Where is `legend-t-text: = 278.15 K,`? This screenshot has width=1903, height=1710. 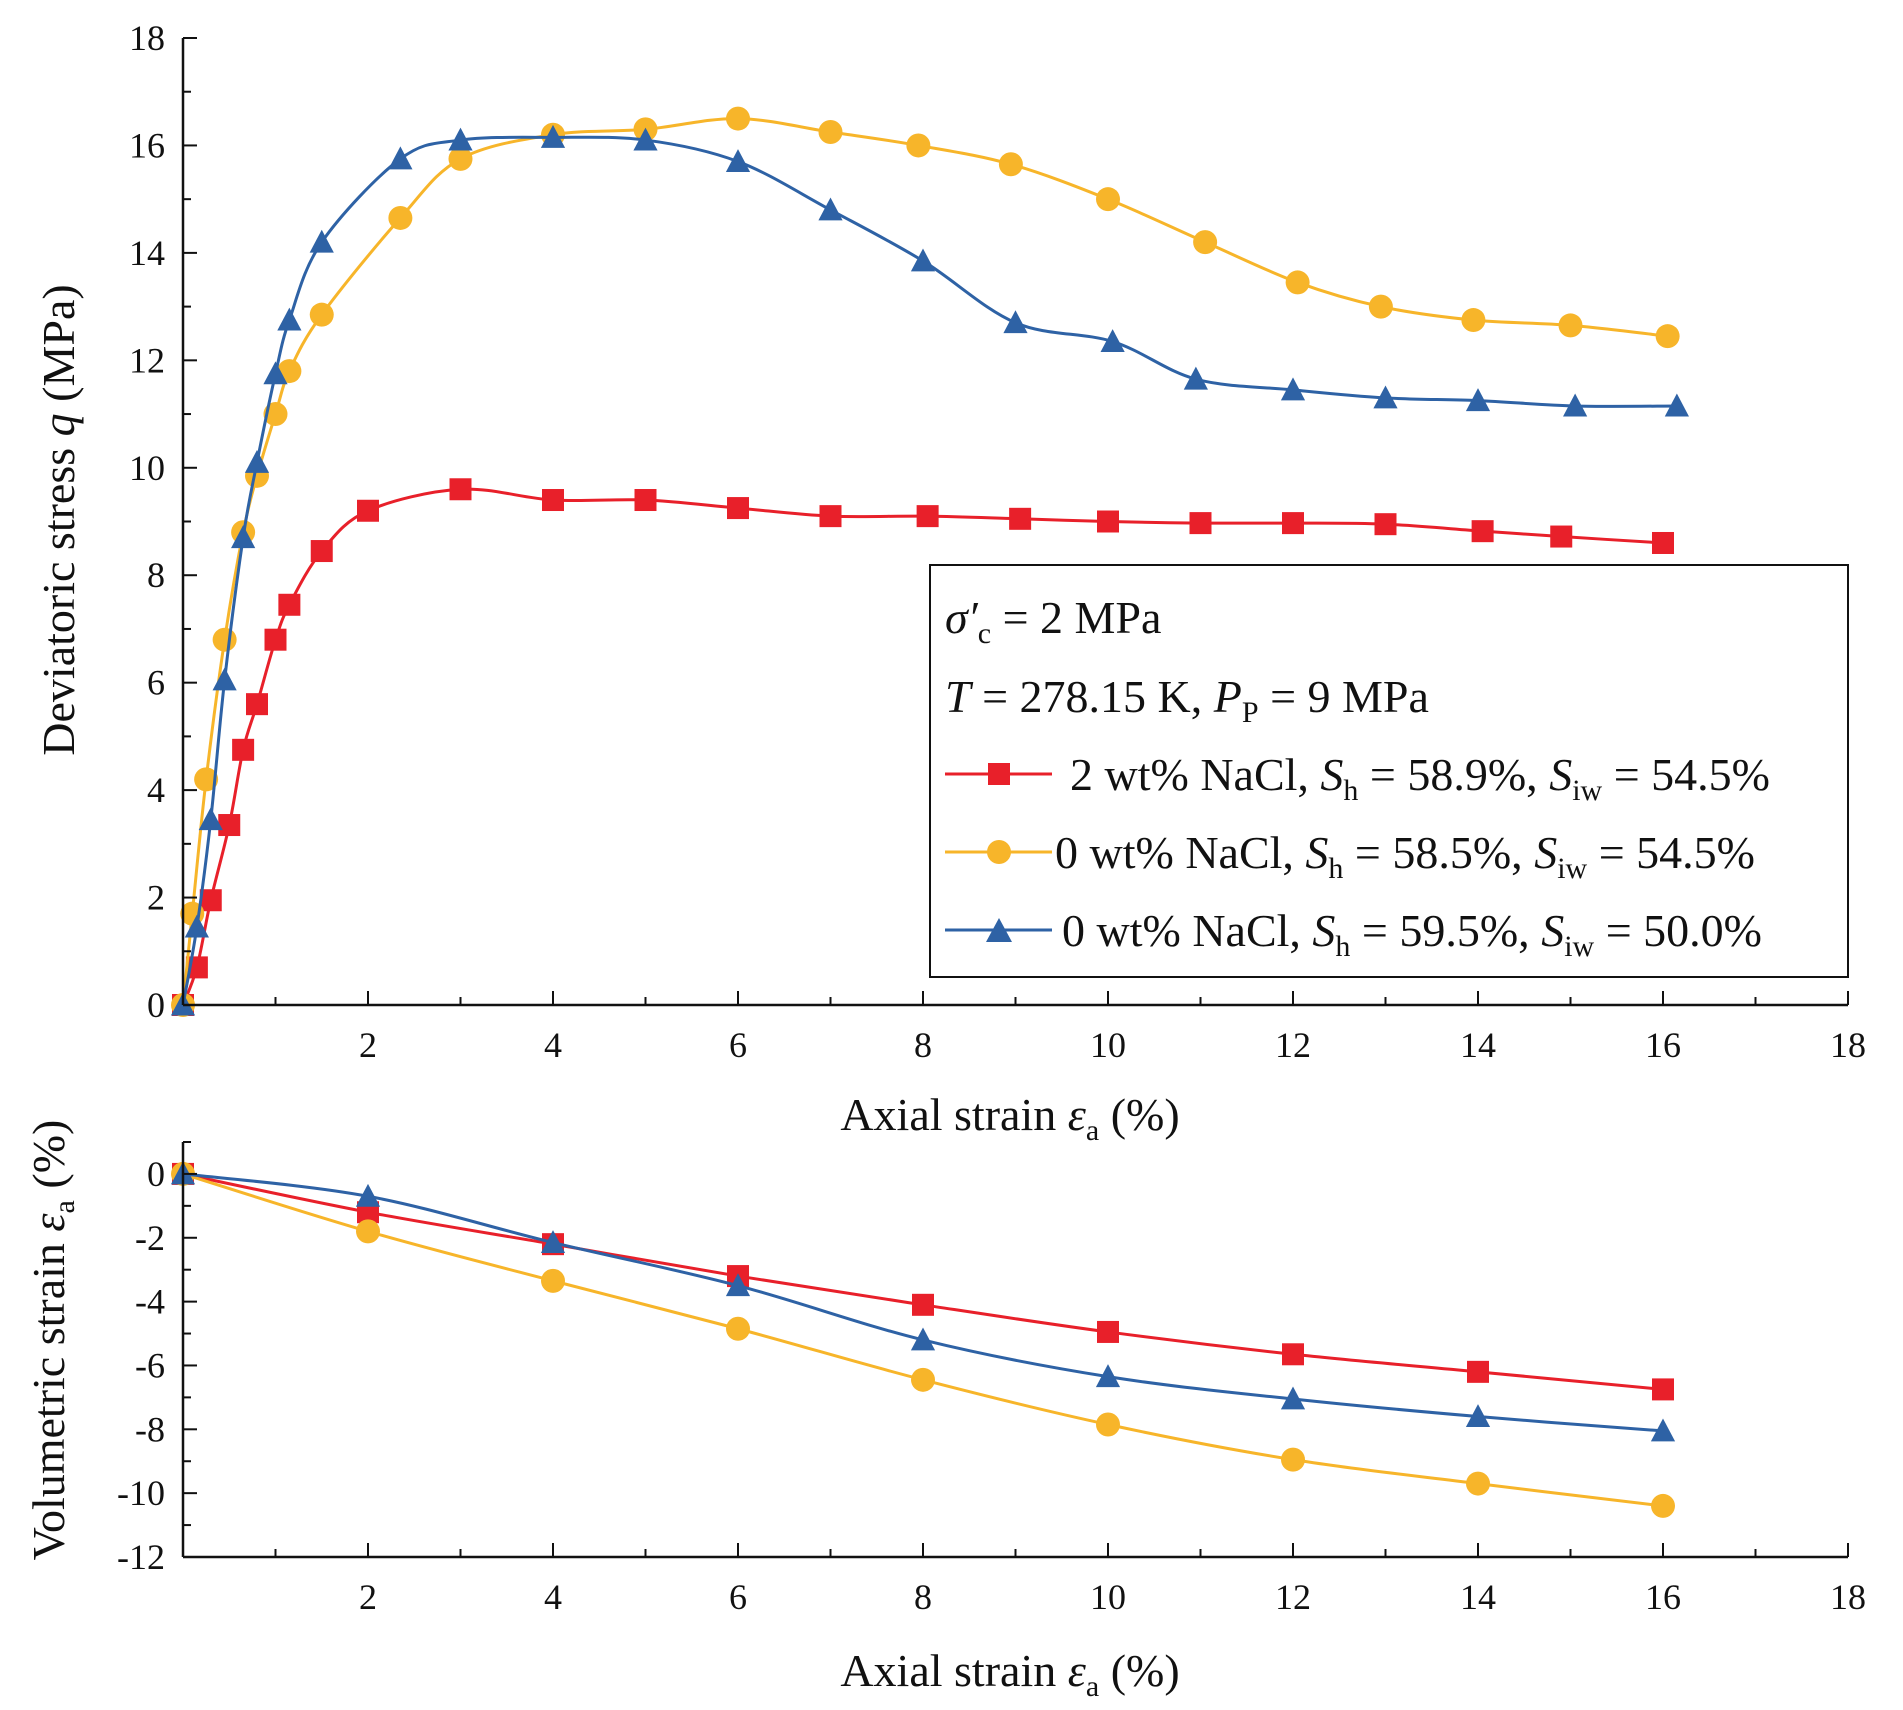
legend-t-text: = 278.15 K, is located at coordinates (1092, 696).